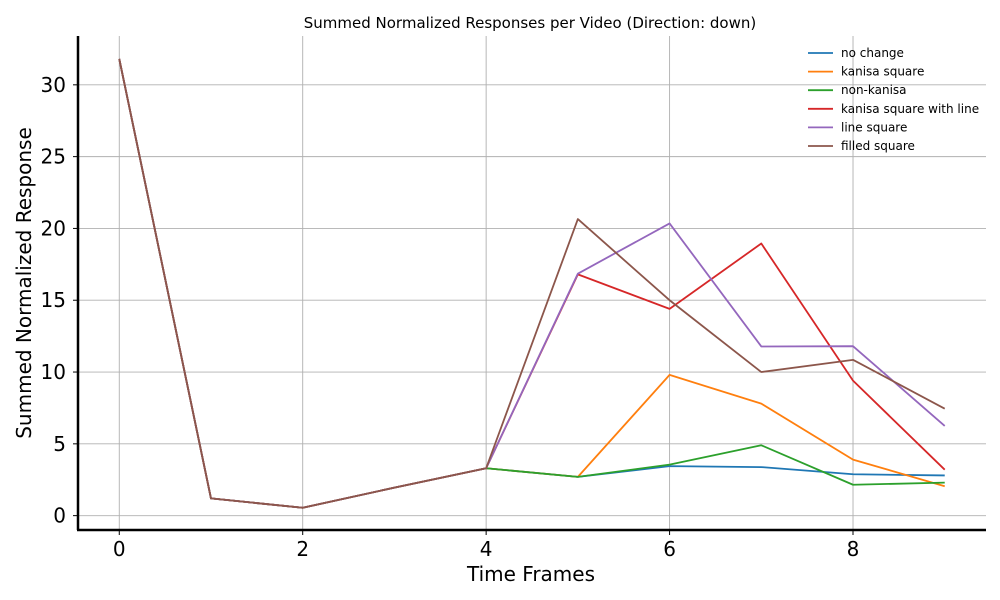 Image resolution: width=1000 pixels, height=600 pixels. I want to click on legend-label-line-square: line square, so click(874, 127).